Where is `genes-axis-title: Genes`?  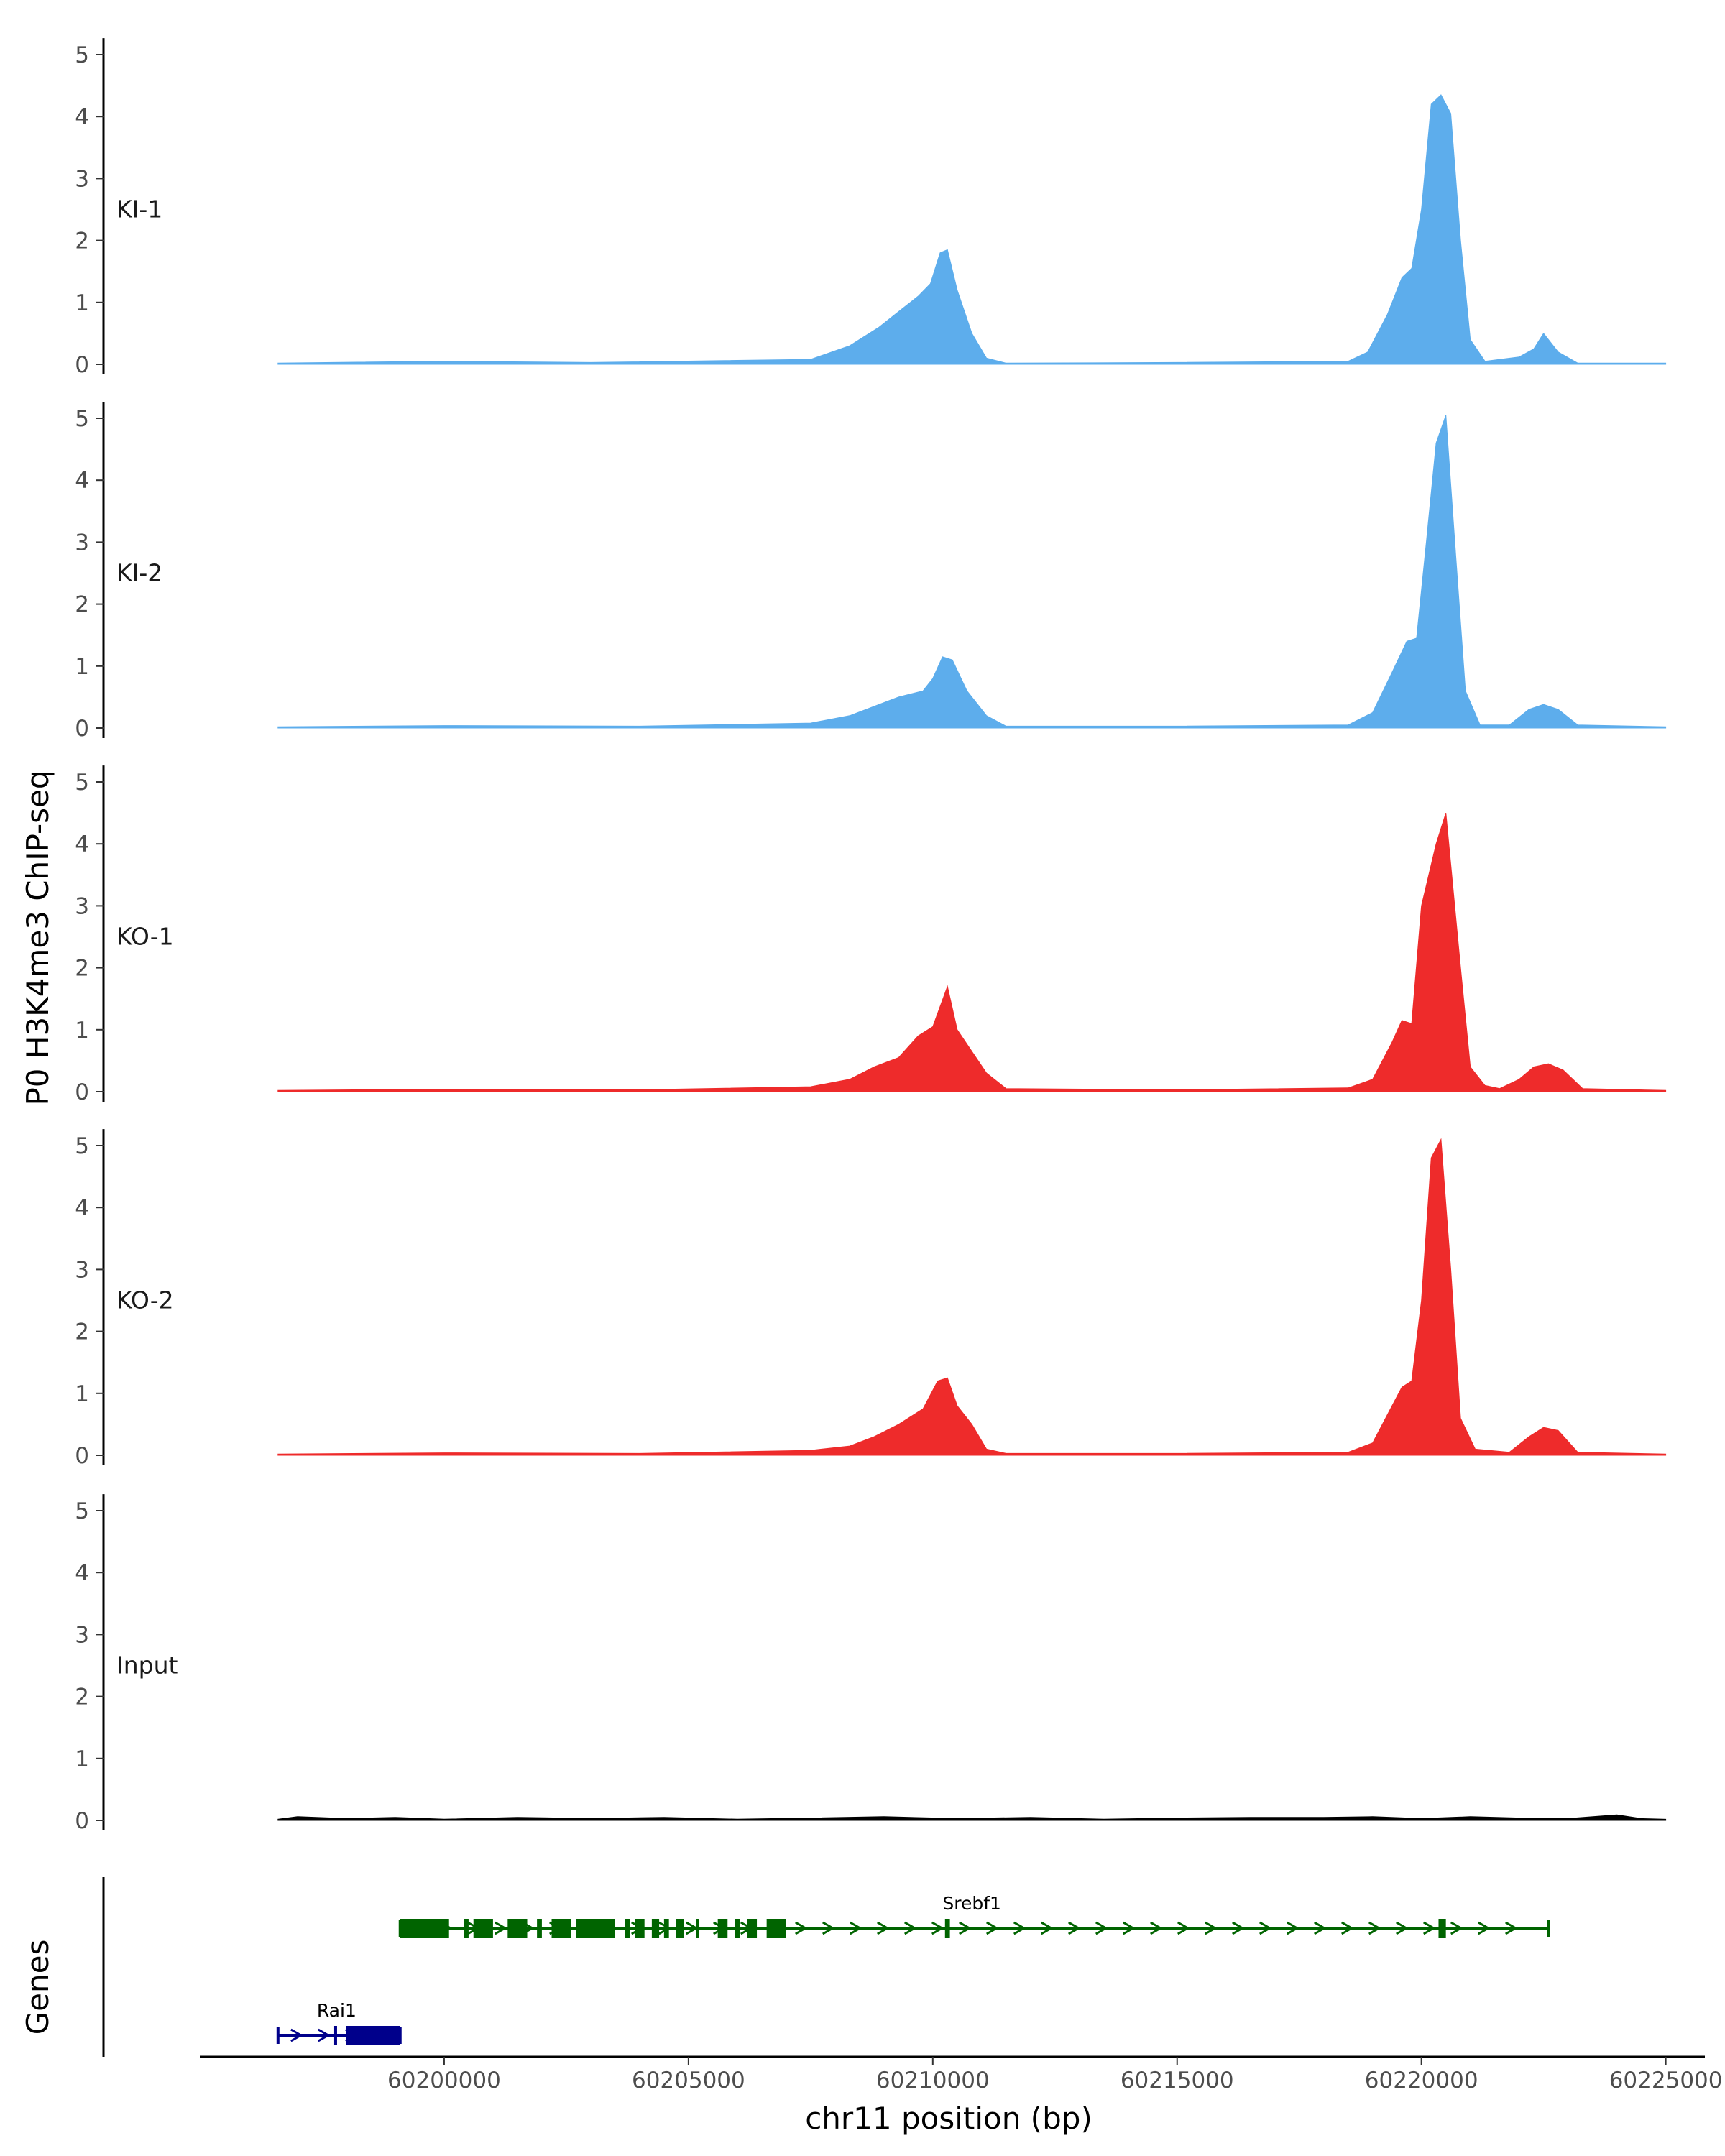
genes-axis-title: Genes is located at coordinates (37, 1987).